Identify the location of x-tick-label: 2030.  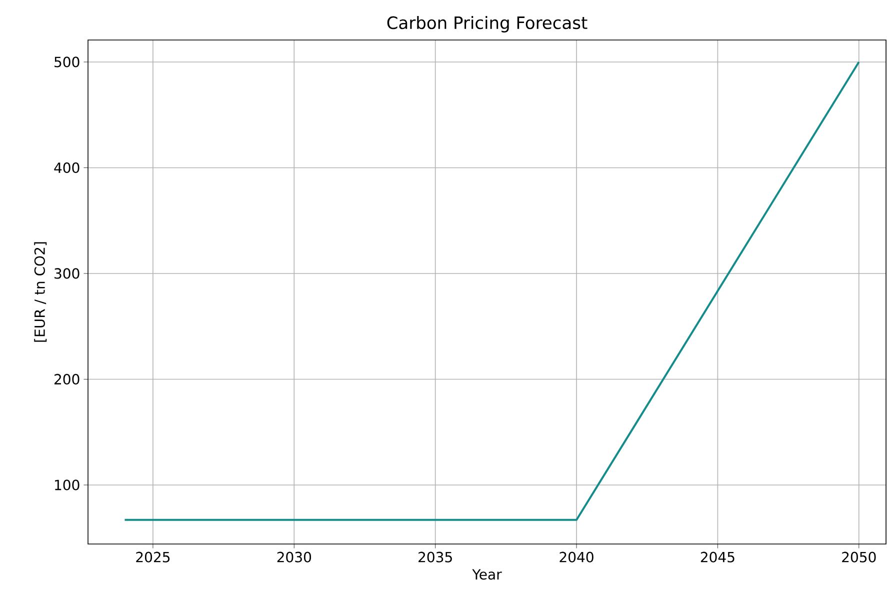
(294, 557).